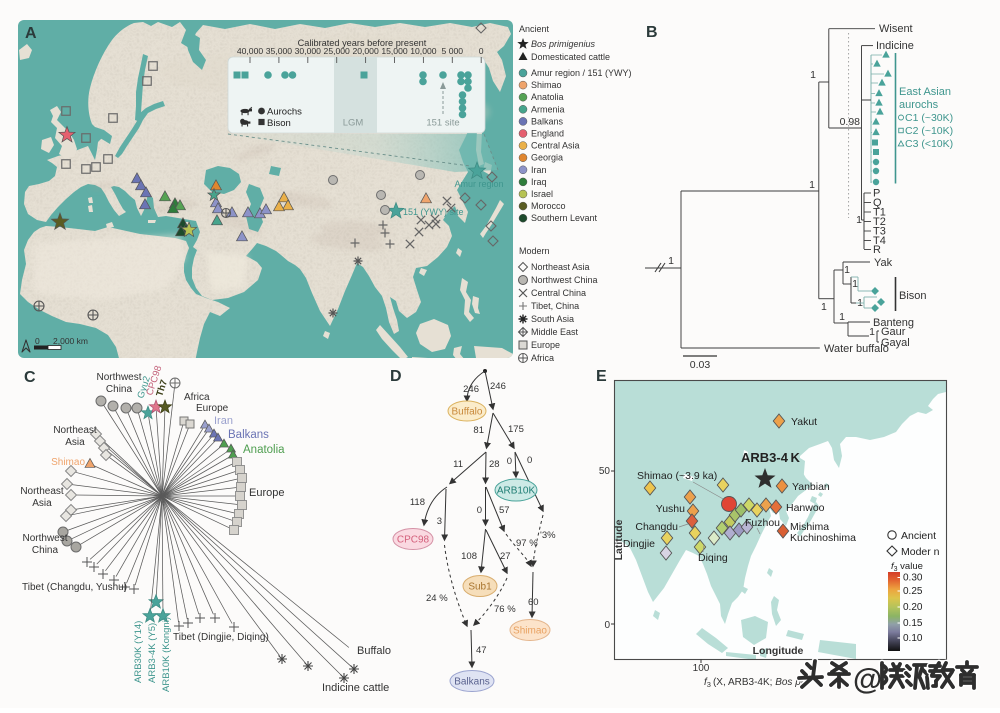 The width and height of the screenshot is (1000, 713). Describe the element at coordinates (925, 92) in the screenshot. I see `svg-text: East Asian` at that location.